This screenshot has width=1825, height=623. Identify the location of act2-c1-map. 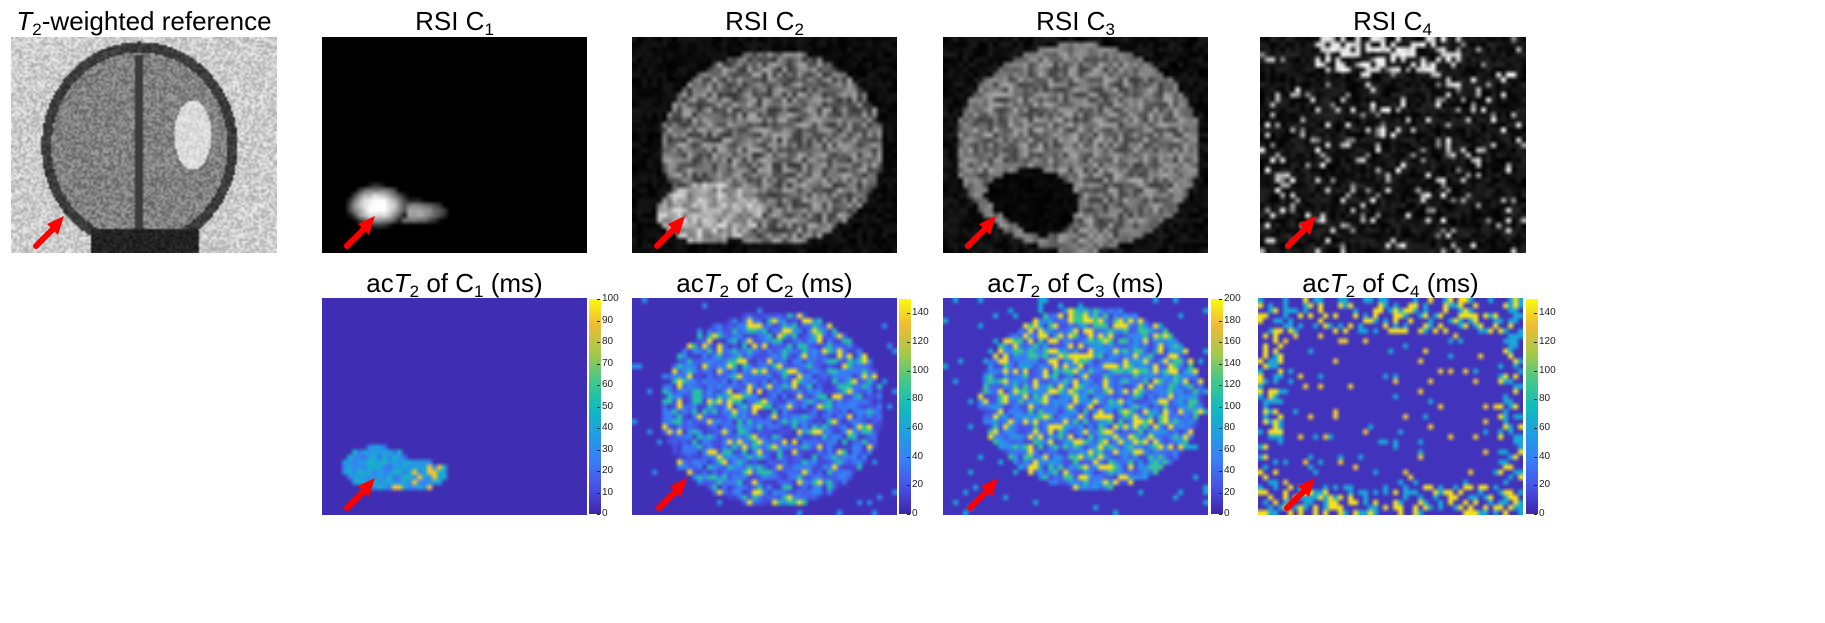
(454, 406).